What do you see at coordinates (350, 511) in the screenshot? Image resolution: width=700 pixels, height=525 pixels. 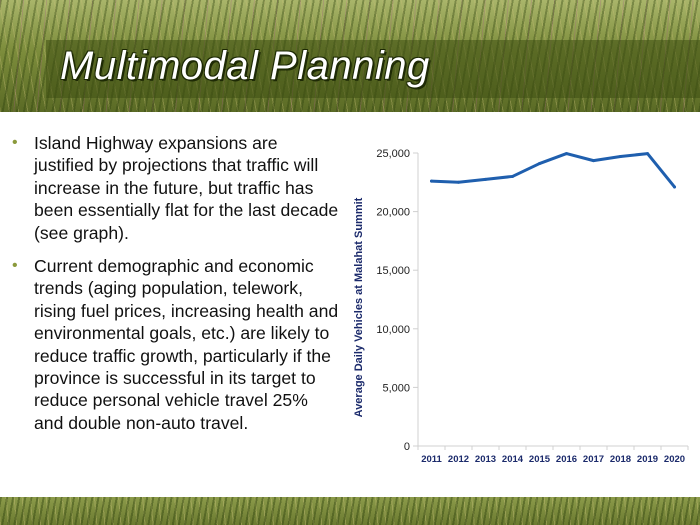 I see `grass-footer-image` at bounding box center [350, 511].